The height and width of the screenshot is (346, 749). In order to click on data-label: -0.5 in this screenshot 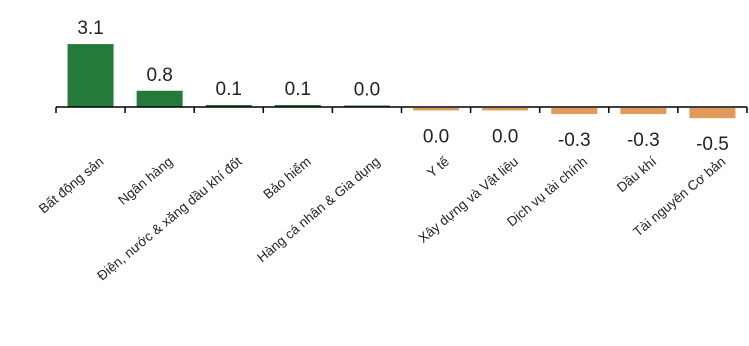, I will do `click(712, 144)`.